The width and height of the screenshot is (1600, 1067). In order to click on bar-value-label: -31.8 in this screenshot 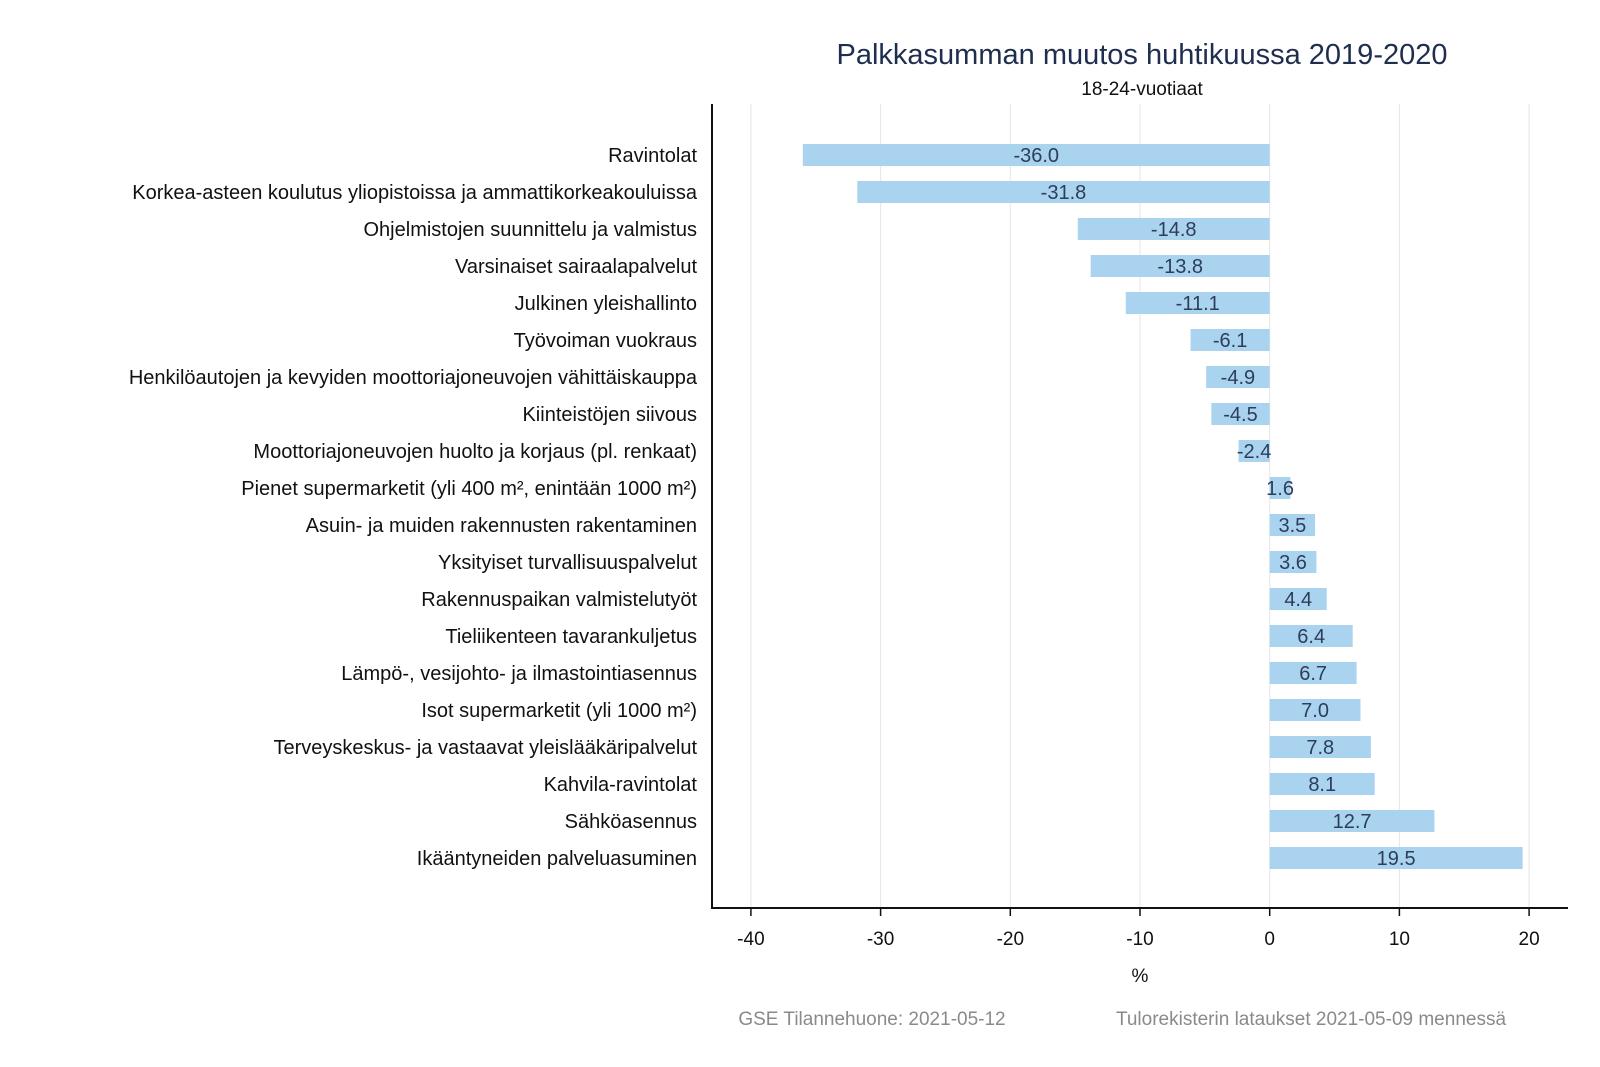, I will do `click(1064, 193)`.